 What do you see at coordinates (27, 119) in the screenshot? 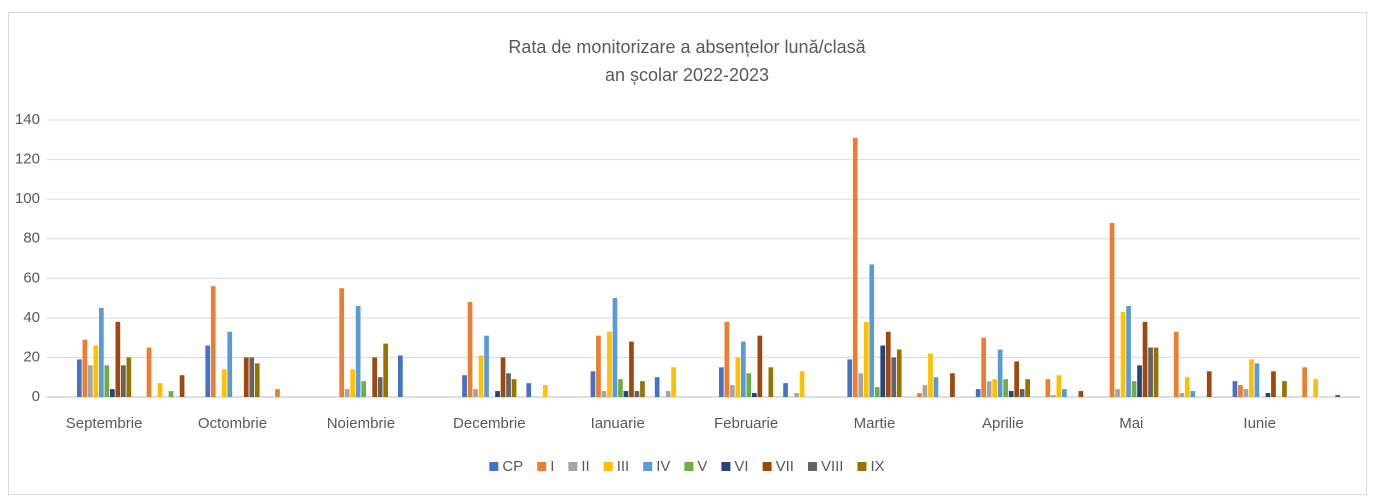
I see `y-tick-label: 140` at bounding box center [27, 119].